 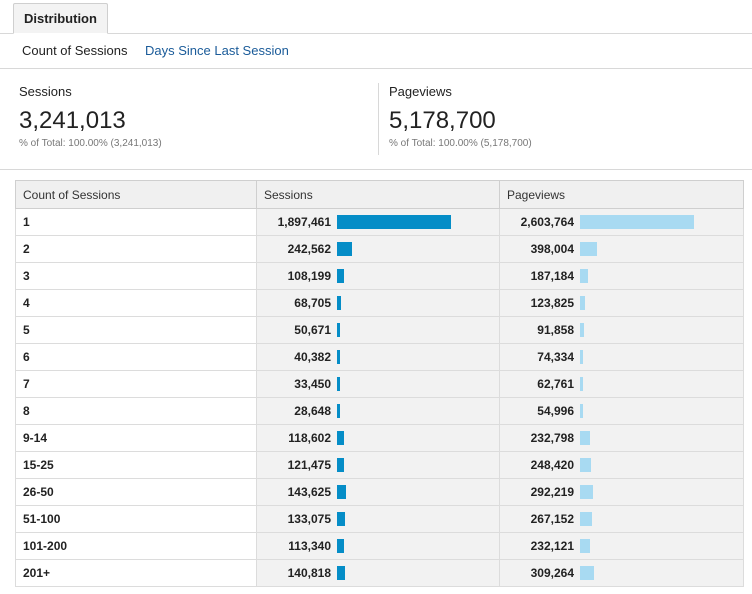 What do you see at coordinates (621, 573) in the screenshot?
I see `pageviews-cell: 309,264` at bounding box center [621, 573].